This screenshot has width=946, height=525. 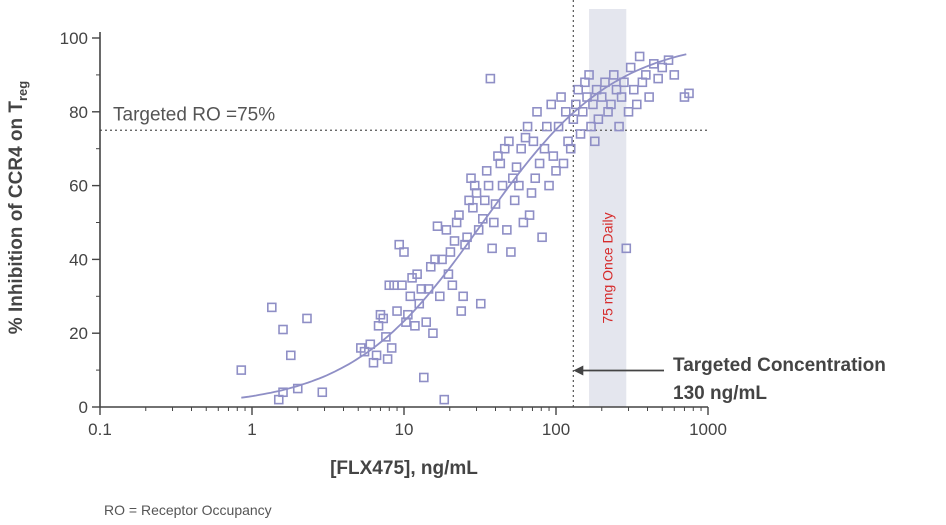 I want to click on y-tick-label: 80, so click(x=78, y=112).